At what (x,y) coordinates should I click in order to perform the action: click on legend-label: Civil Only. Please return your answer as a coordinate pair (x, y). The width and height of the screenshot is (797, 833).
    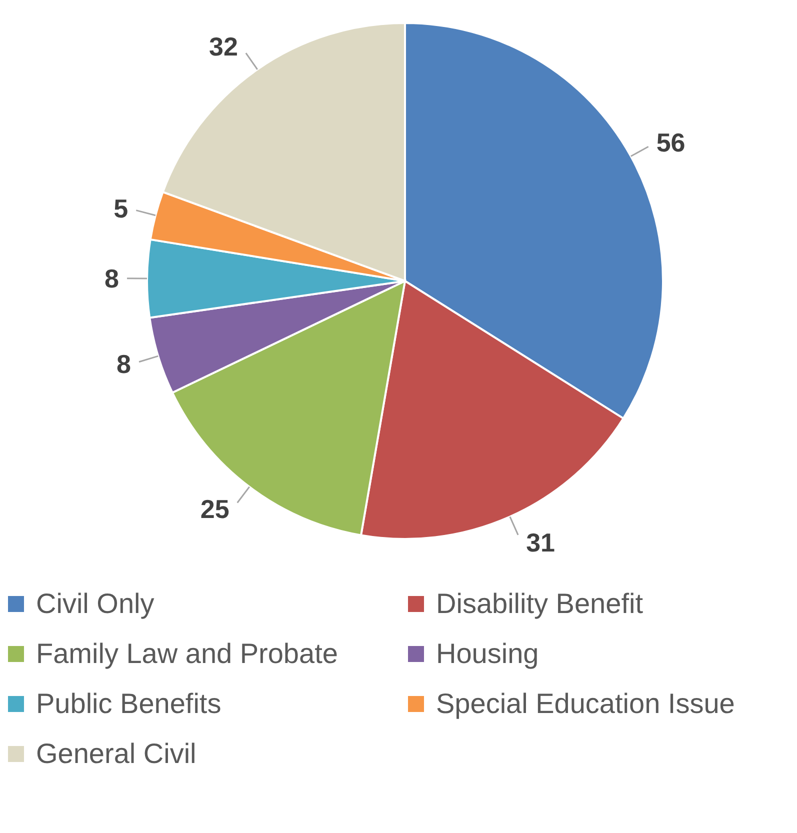
    Looking at the image, I should click on (95, 604).